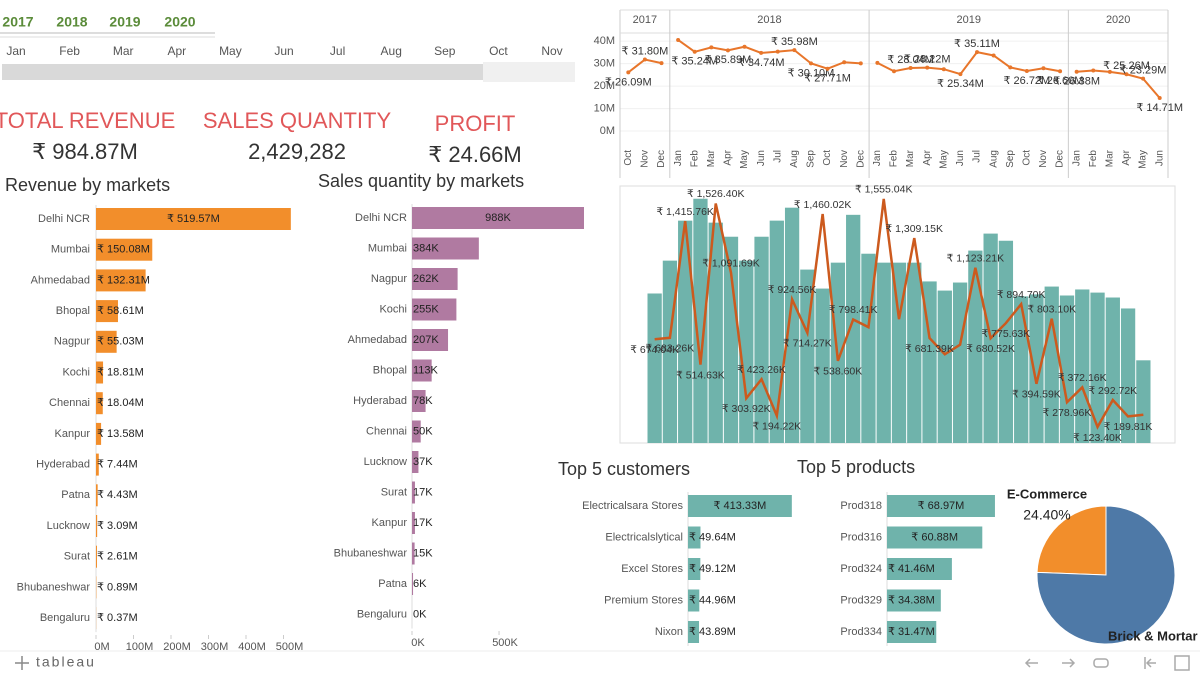  Describe the element at coordinates (475, 154) in the screenshot. I see `kpi-value: ₹ 24.66M` at that location.